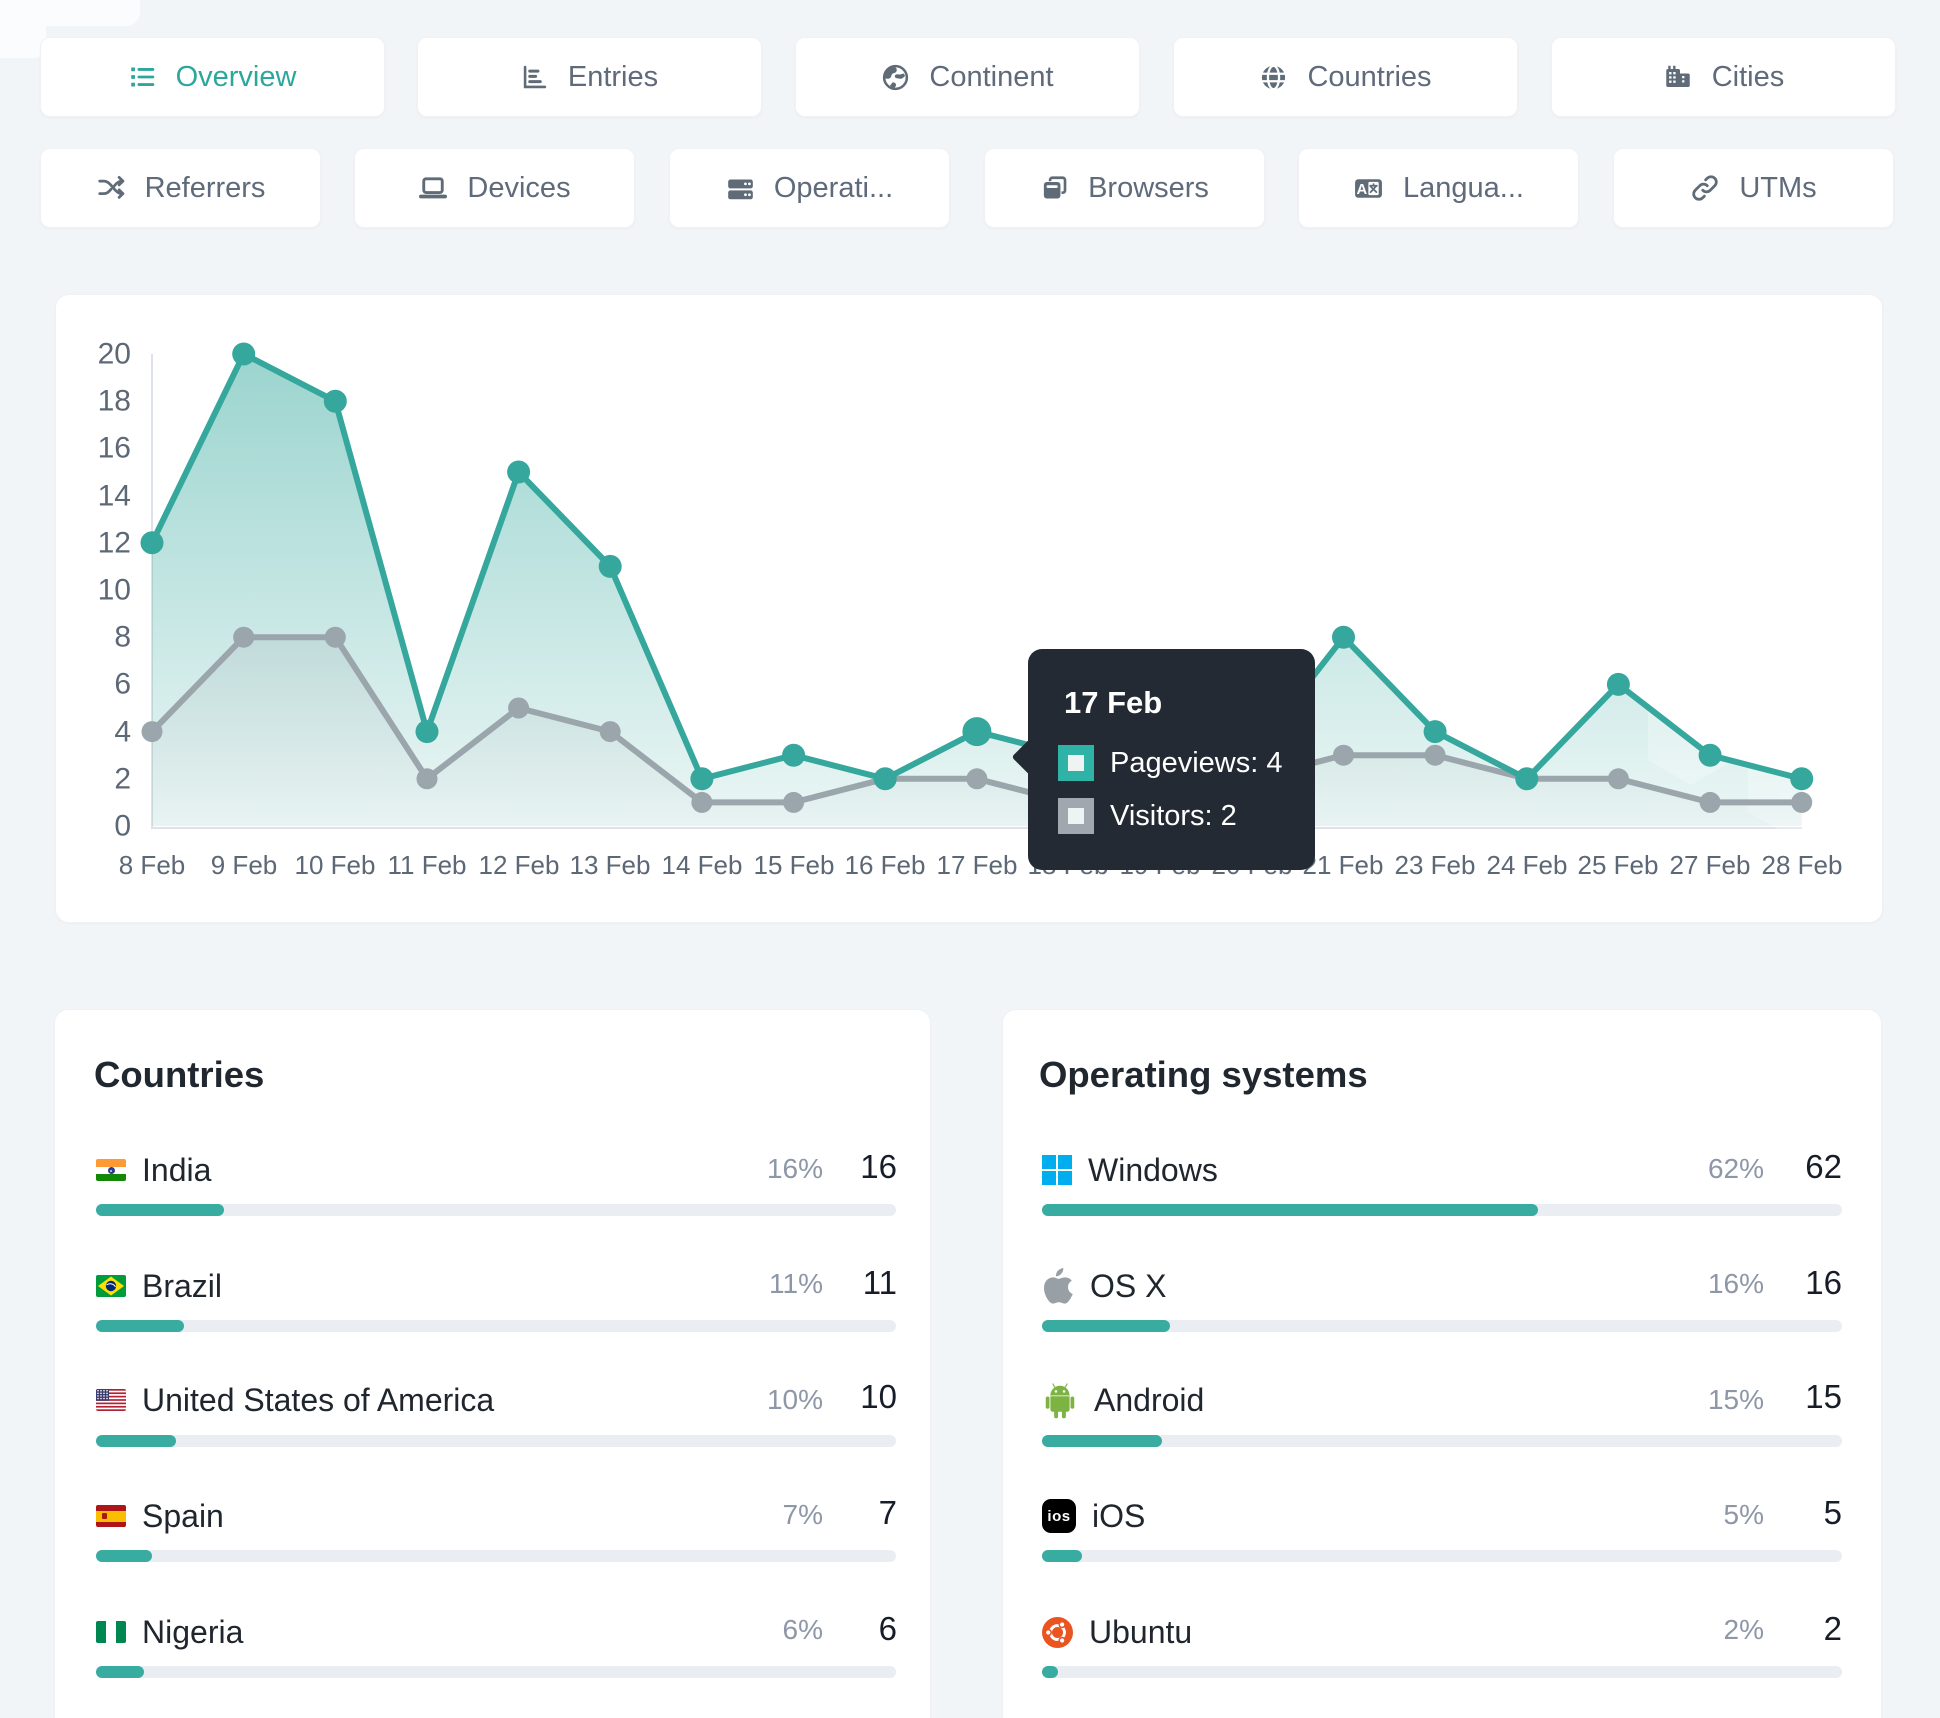  What do you see at coordinates (1343, 865) in the screenshot?
I see `svg-text: 21 Feb` at bounding box center [1343, 865].